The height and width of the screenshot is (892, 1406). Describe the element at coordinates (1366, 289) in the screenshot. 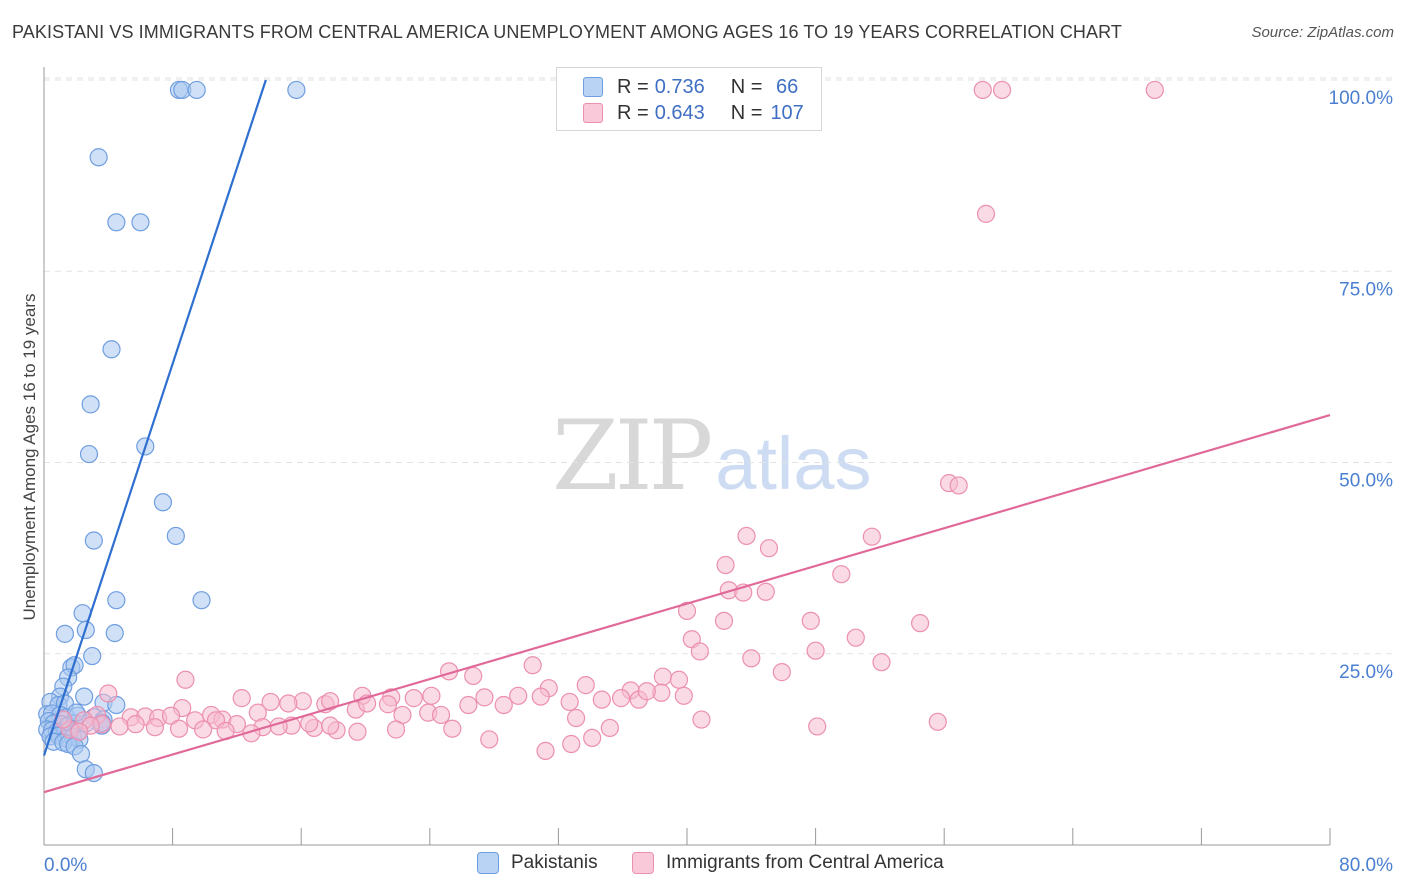

I see `y-tick-label: 75.0%` at that location.